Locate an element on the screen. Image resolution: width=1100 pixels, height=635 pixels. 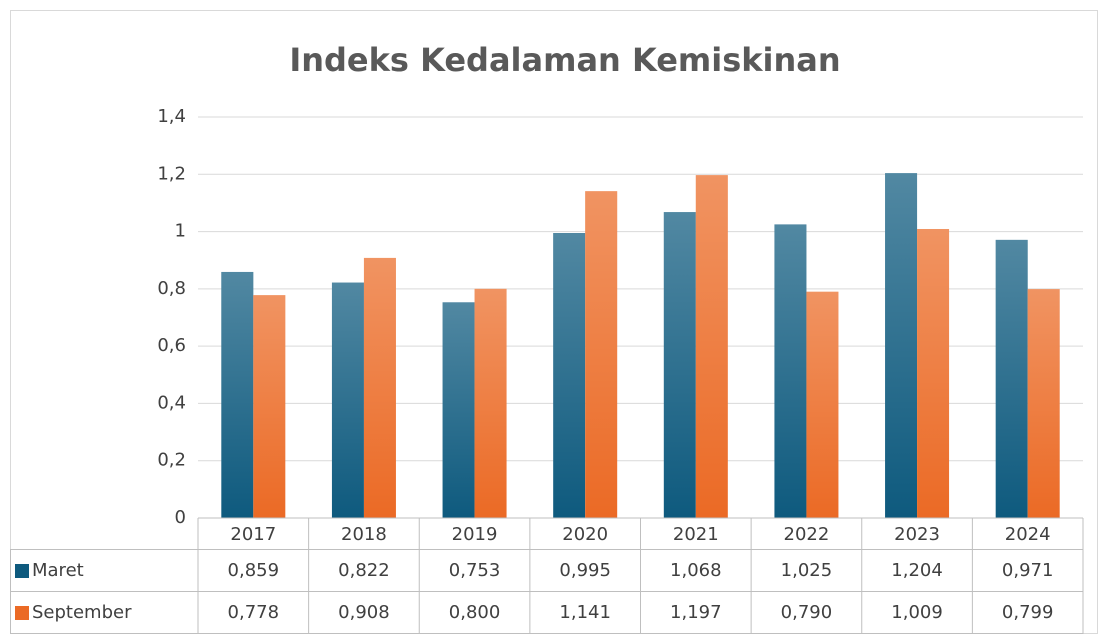
chart-title: Indeks Kedalaman Kemiskinan is located at coordinates (564, 60).